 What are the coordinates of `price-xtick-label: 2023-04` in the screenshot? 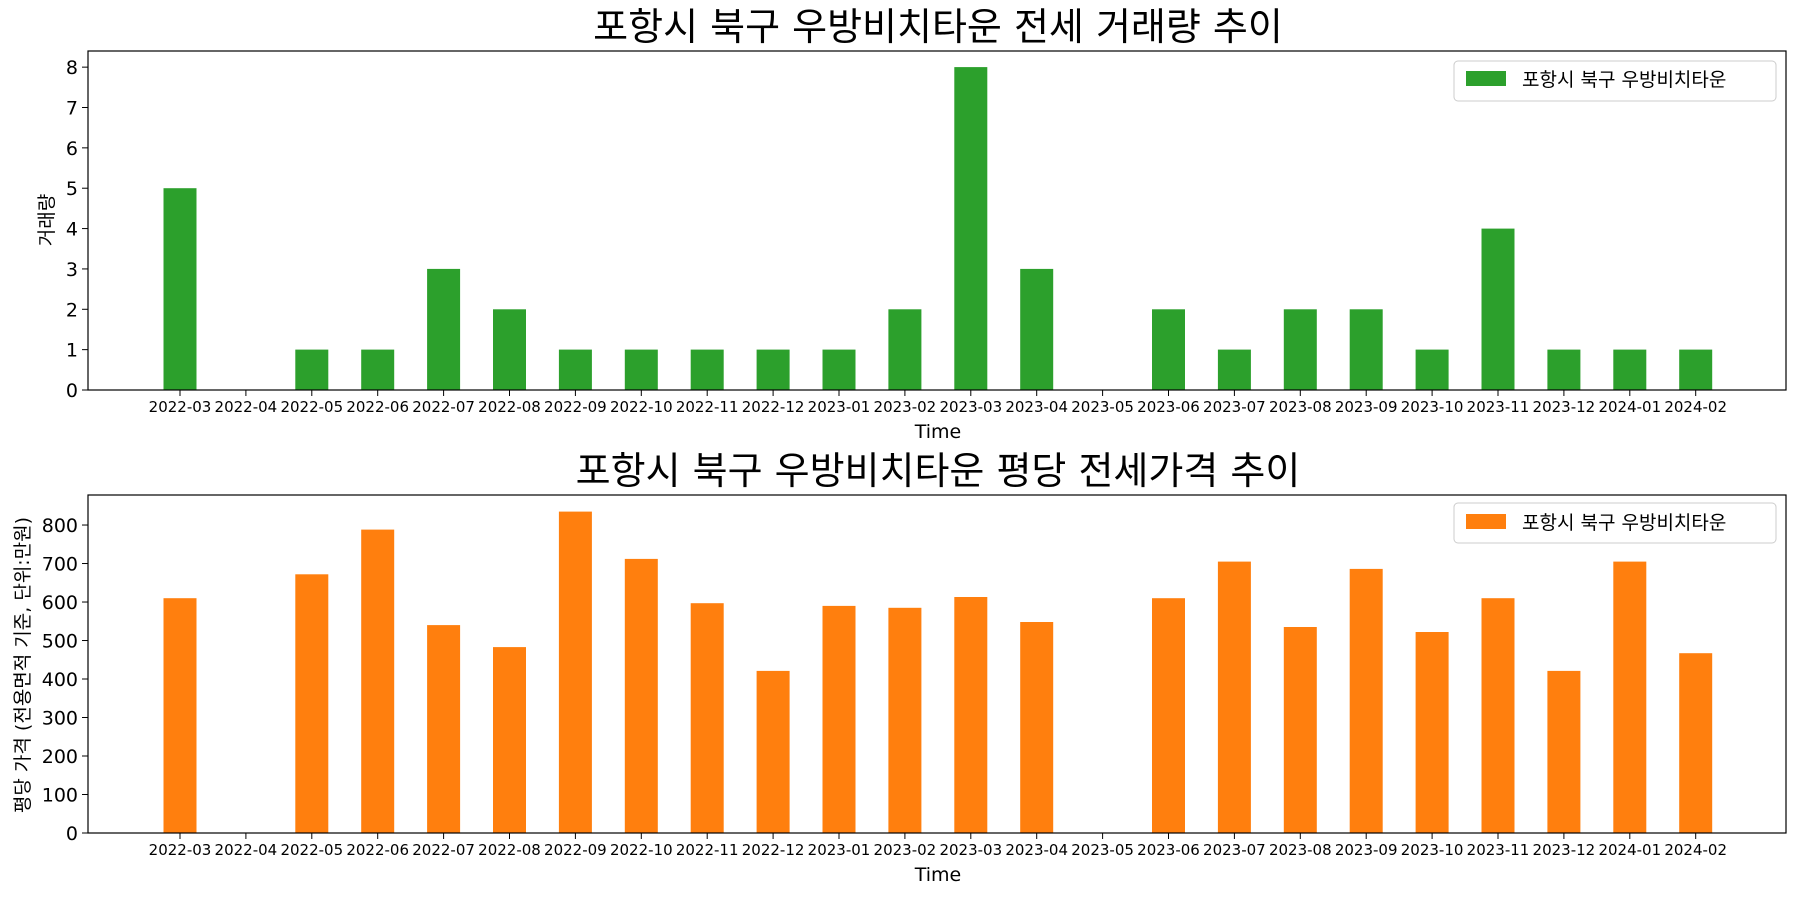 It's located at (1036, 850).